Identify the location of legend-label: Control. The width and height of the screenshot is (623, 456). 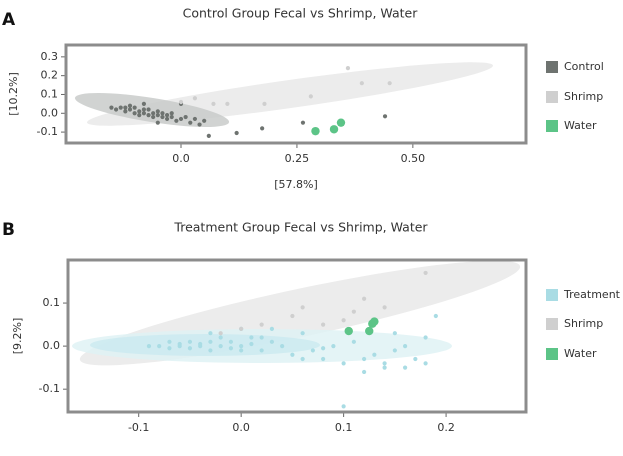
(584, 66).